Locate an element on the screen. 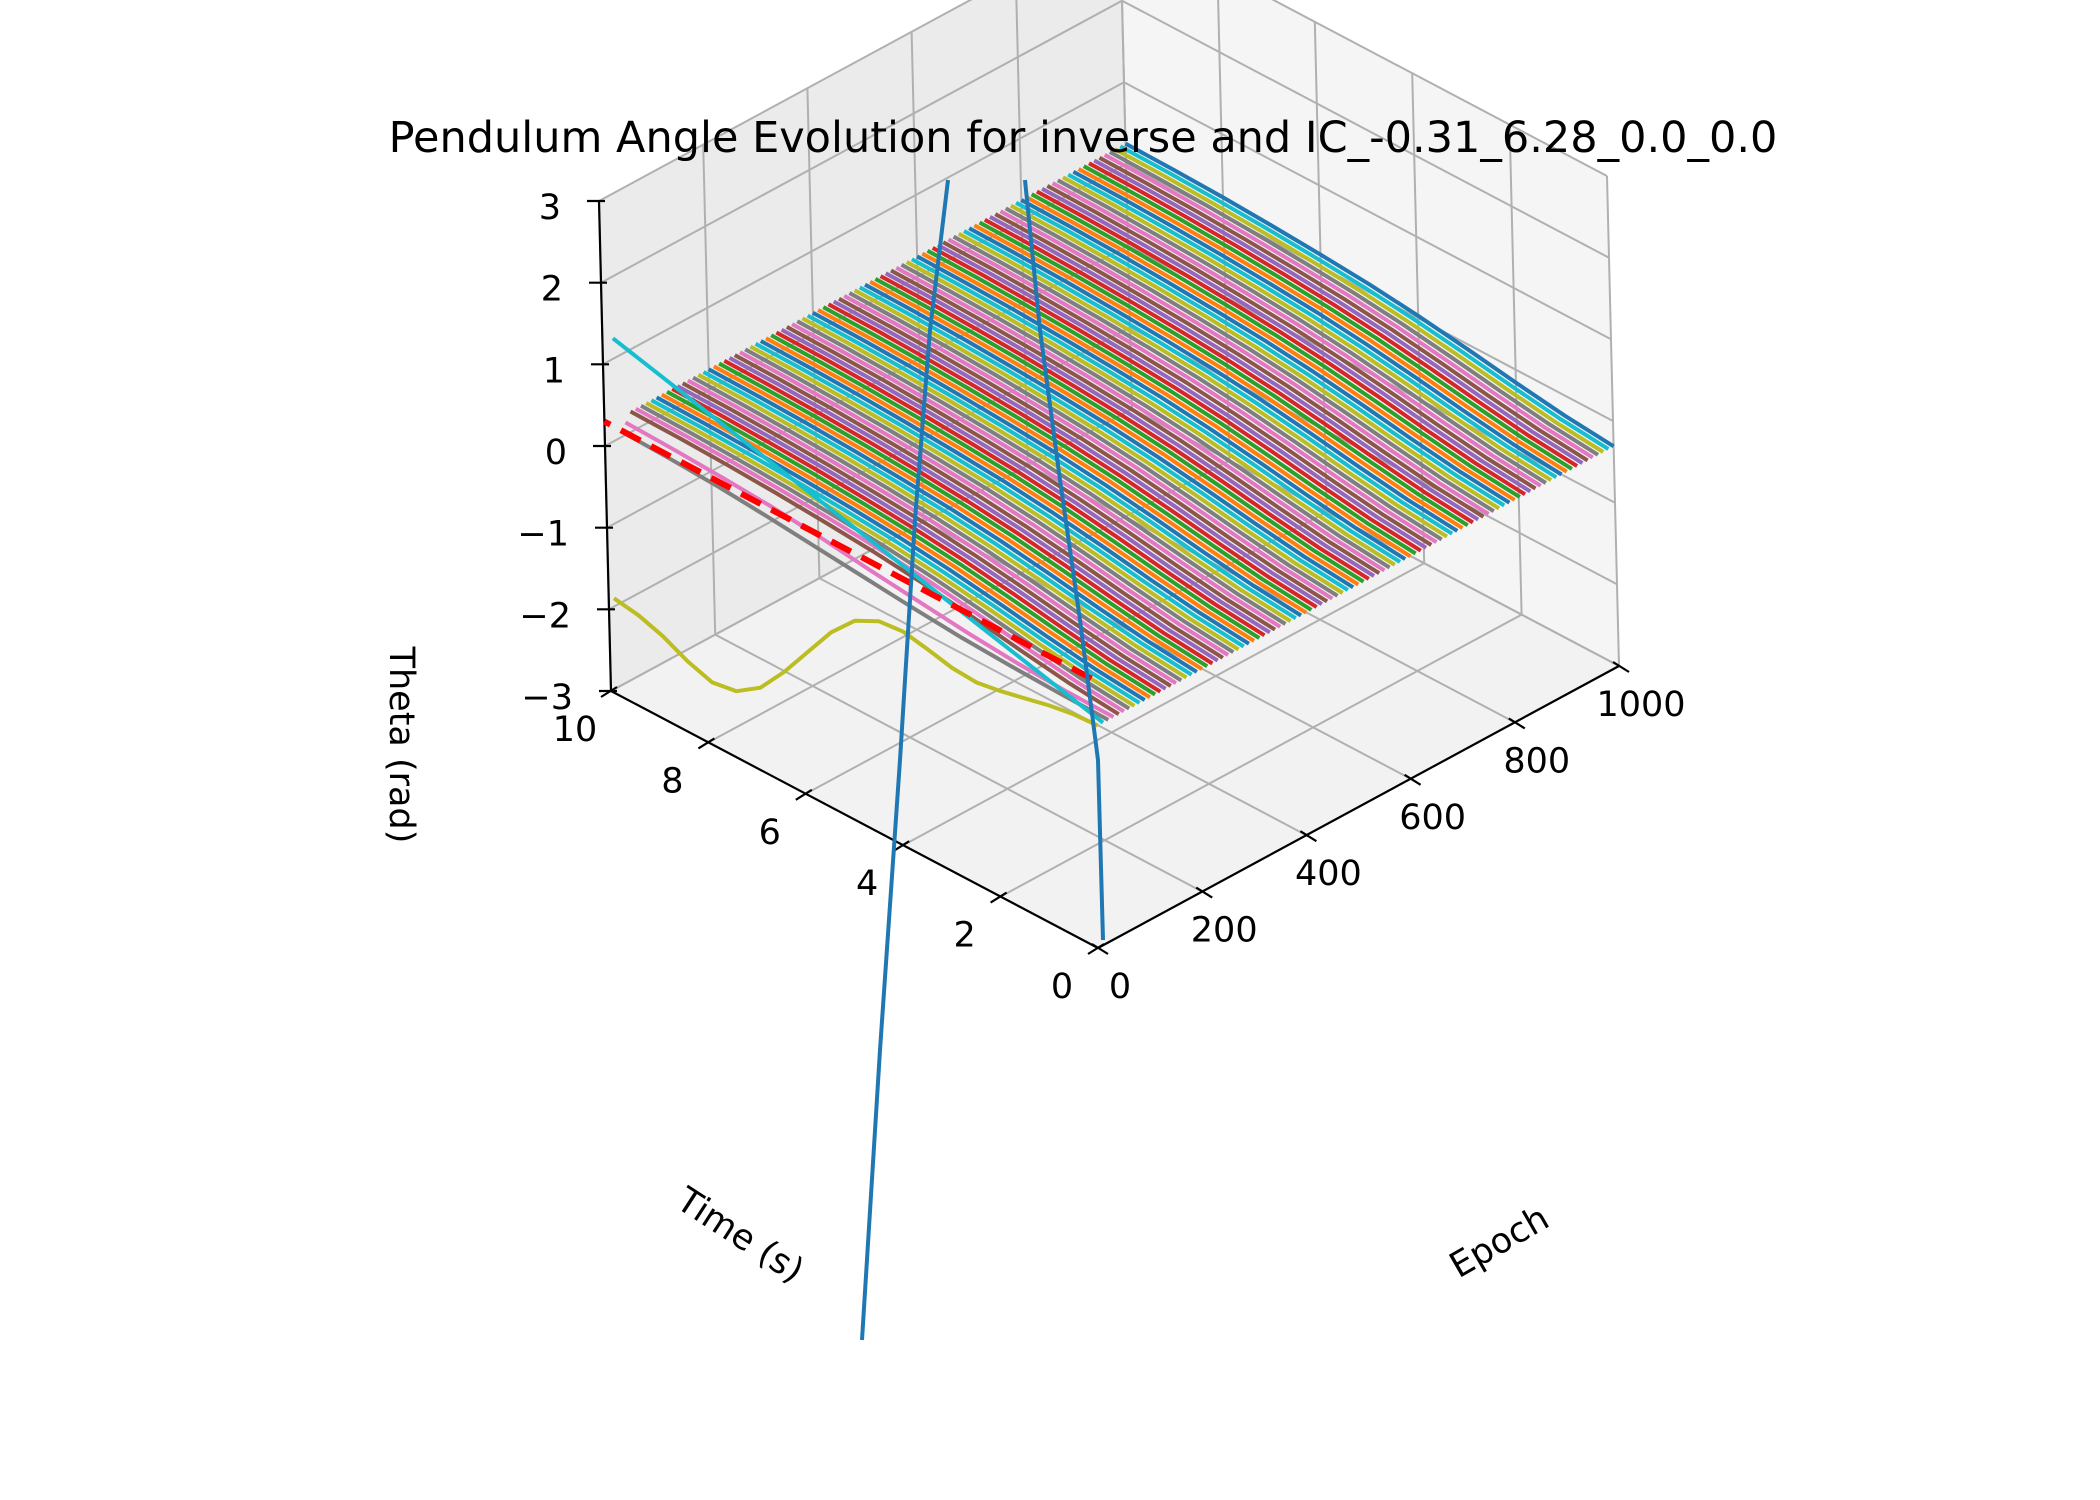  z-tick-label: 3 is located at coordinates (550, 208).